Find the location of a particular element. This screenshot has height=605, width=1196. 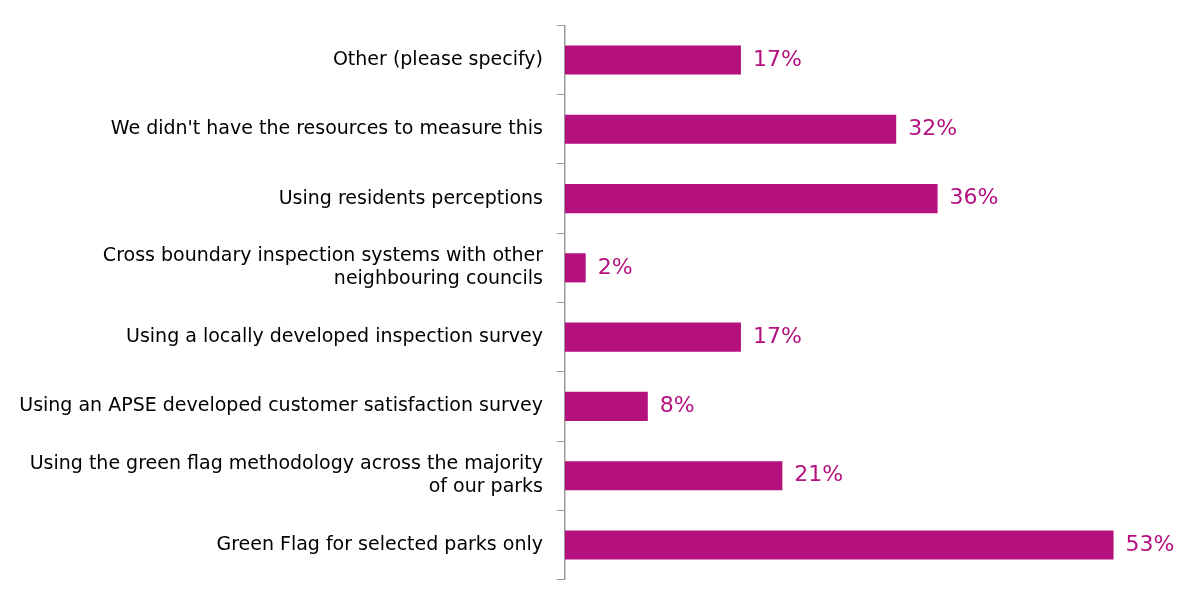

y-tick-label: Using residents perceptions is located at coordinates (410, 196).